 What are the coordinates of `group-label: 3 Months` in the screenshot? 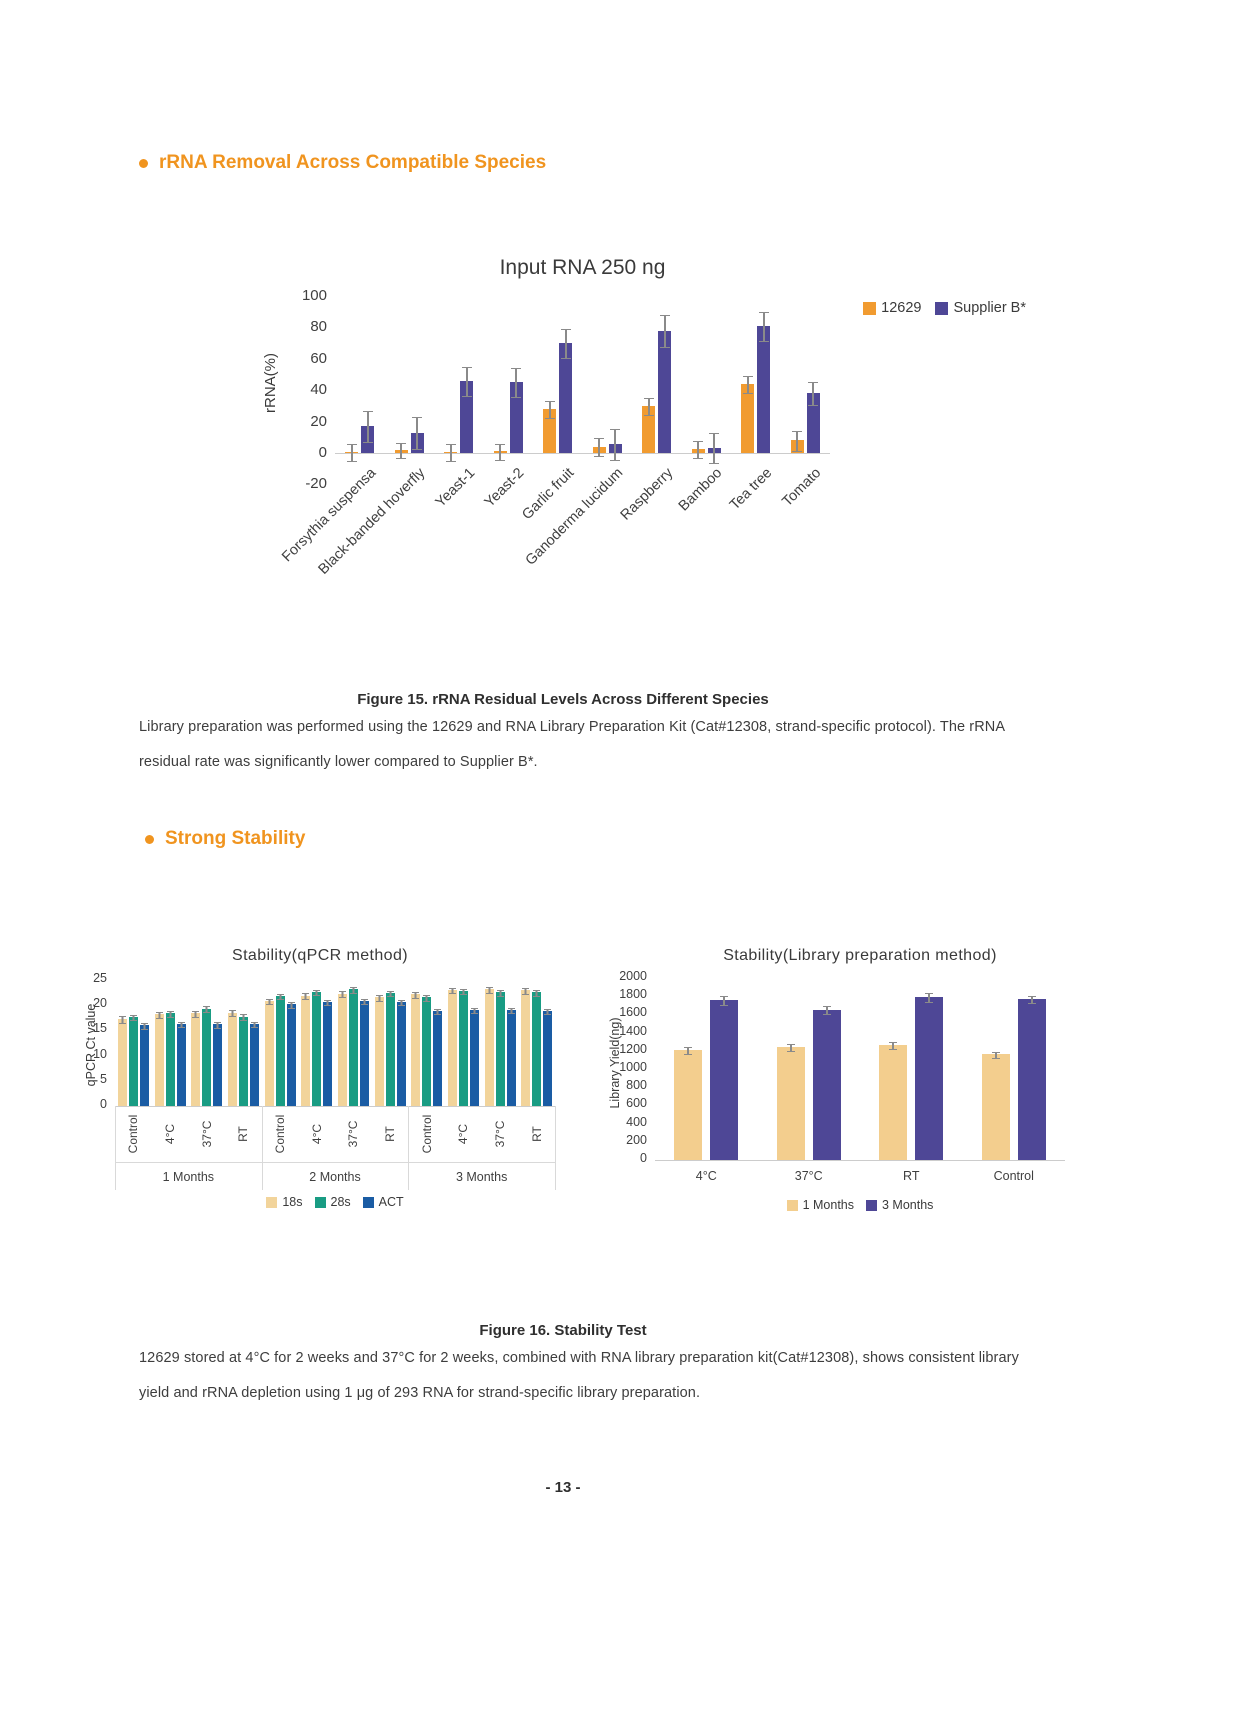 It's located at (481, 1177).